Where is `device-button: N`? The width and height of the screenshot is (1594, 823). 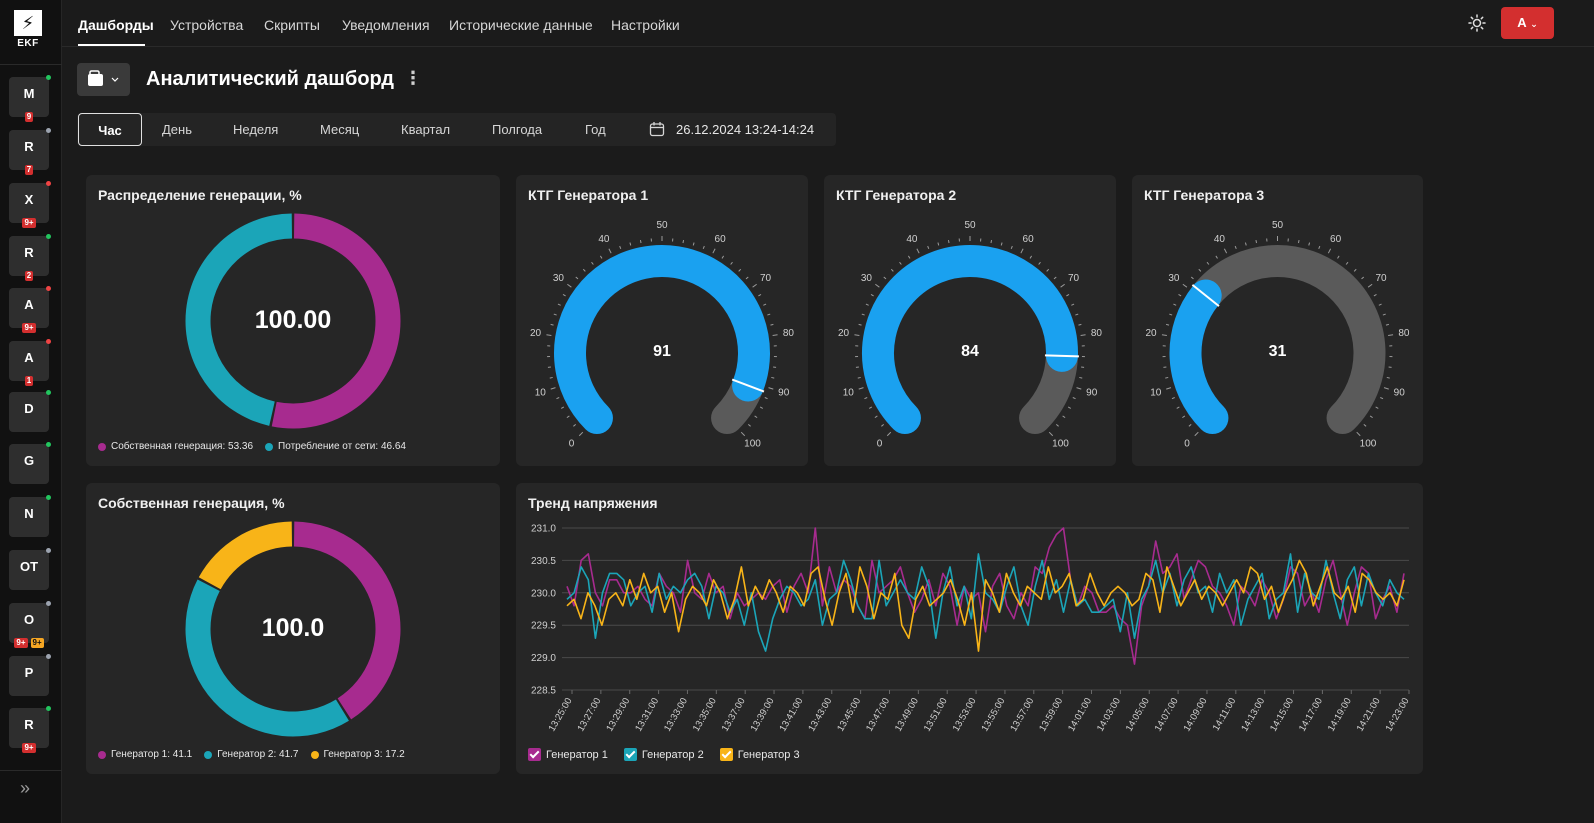
device-button: N is located at coordinates (30, 516).